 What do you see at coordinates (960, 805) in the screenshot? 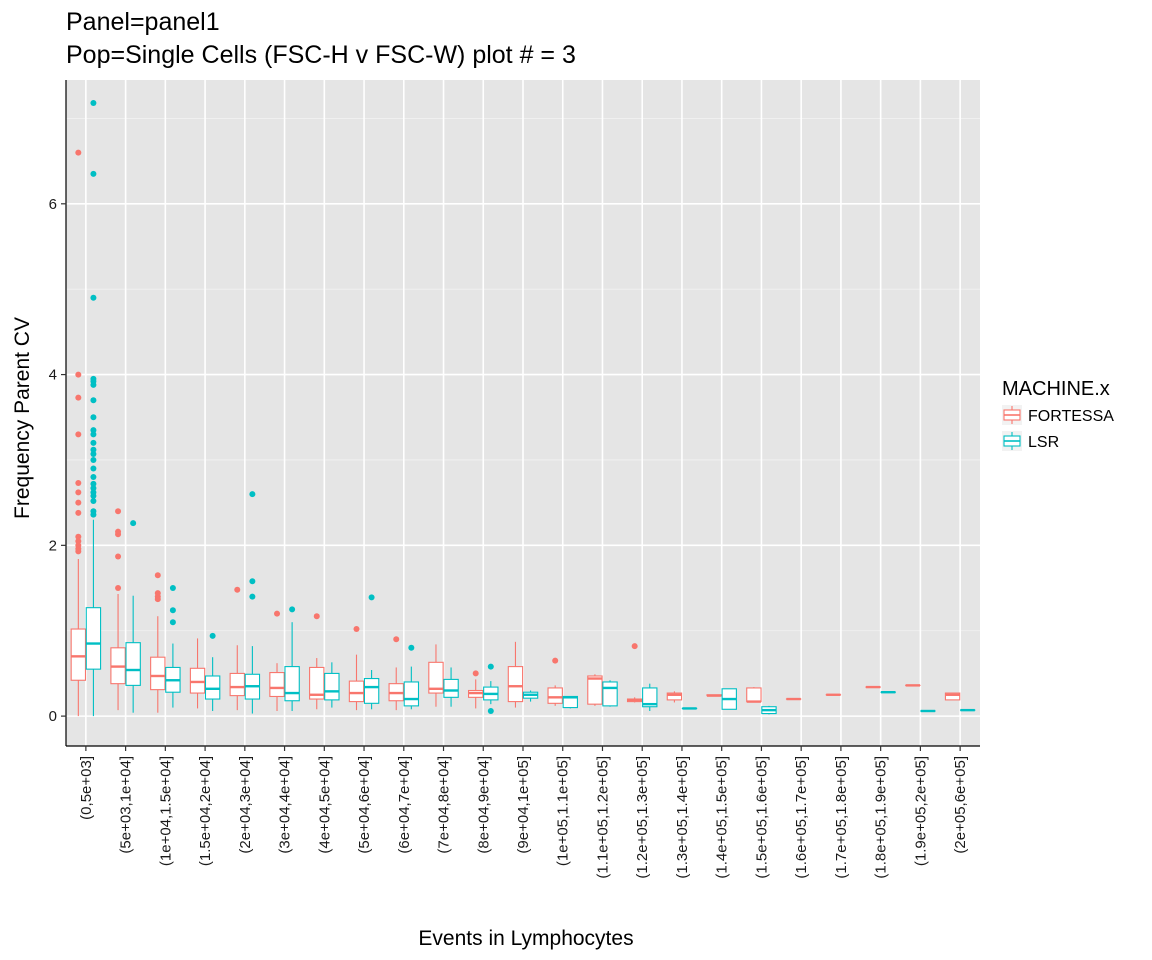
I see `x-tick-label: (2e+05,6e+05]` at bounding box center [960, 805].